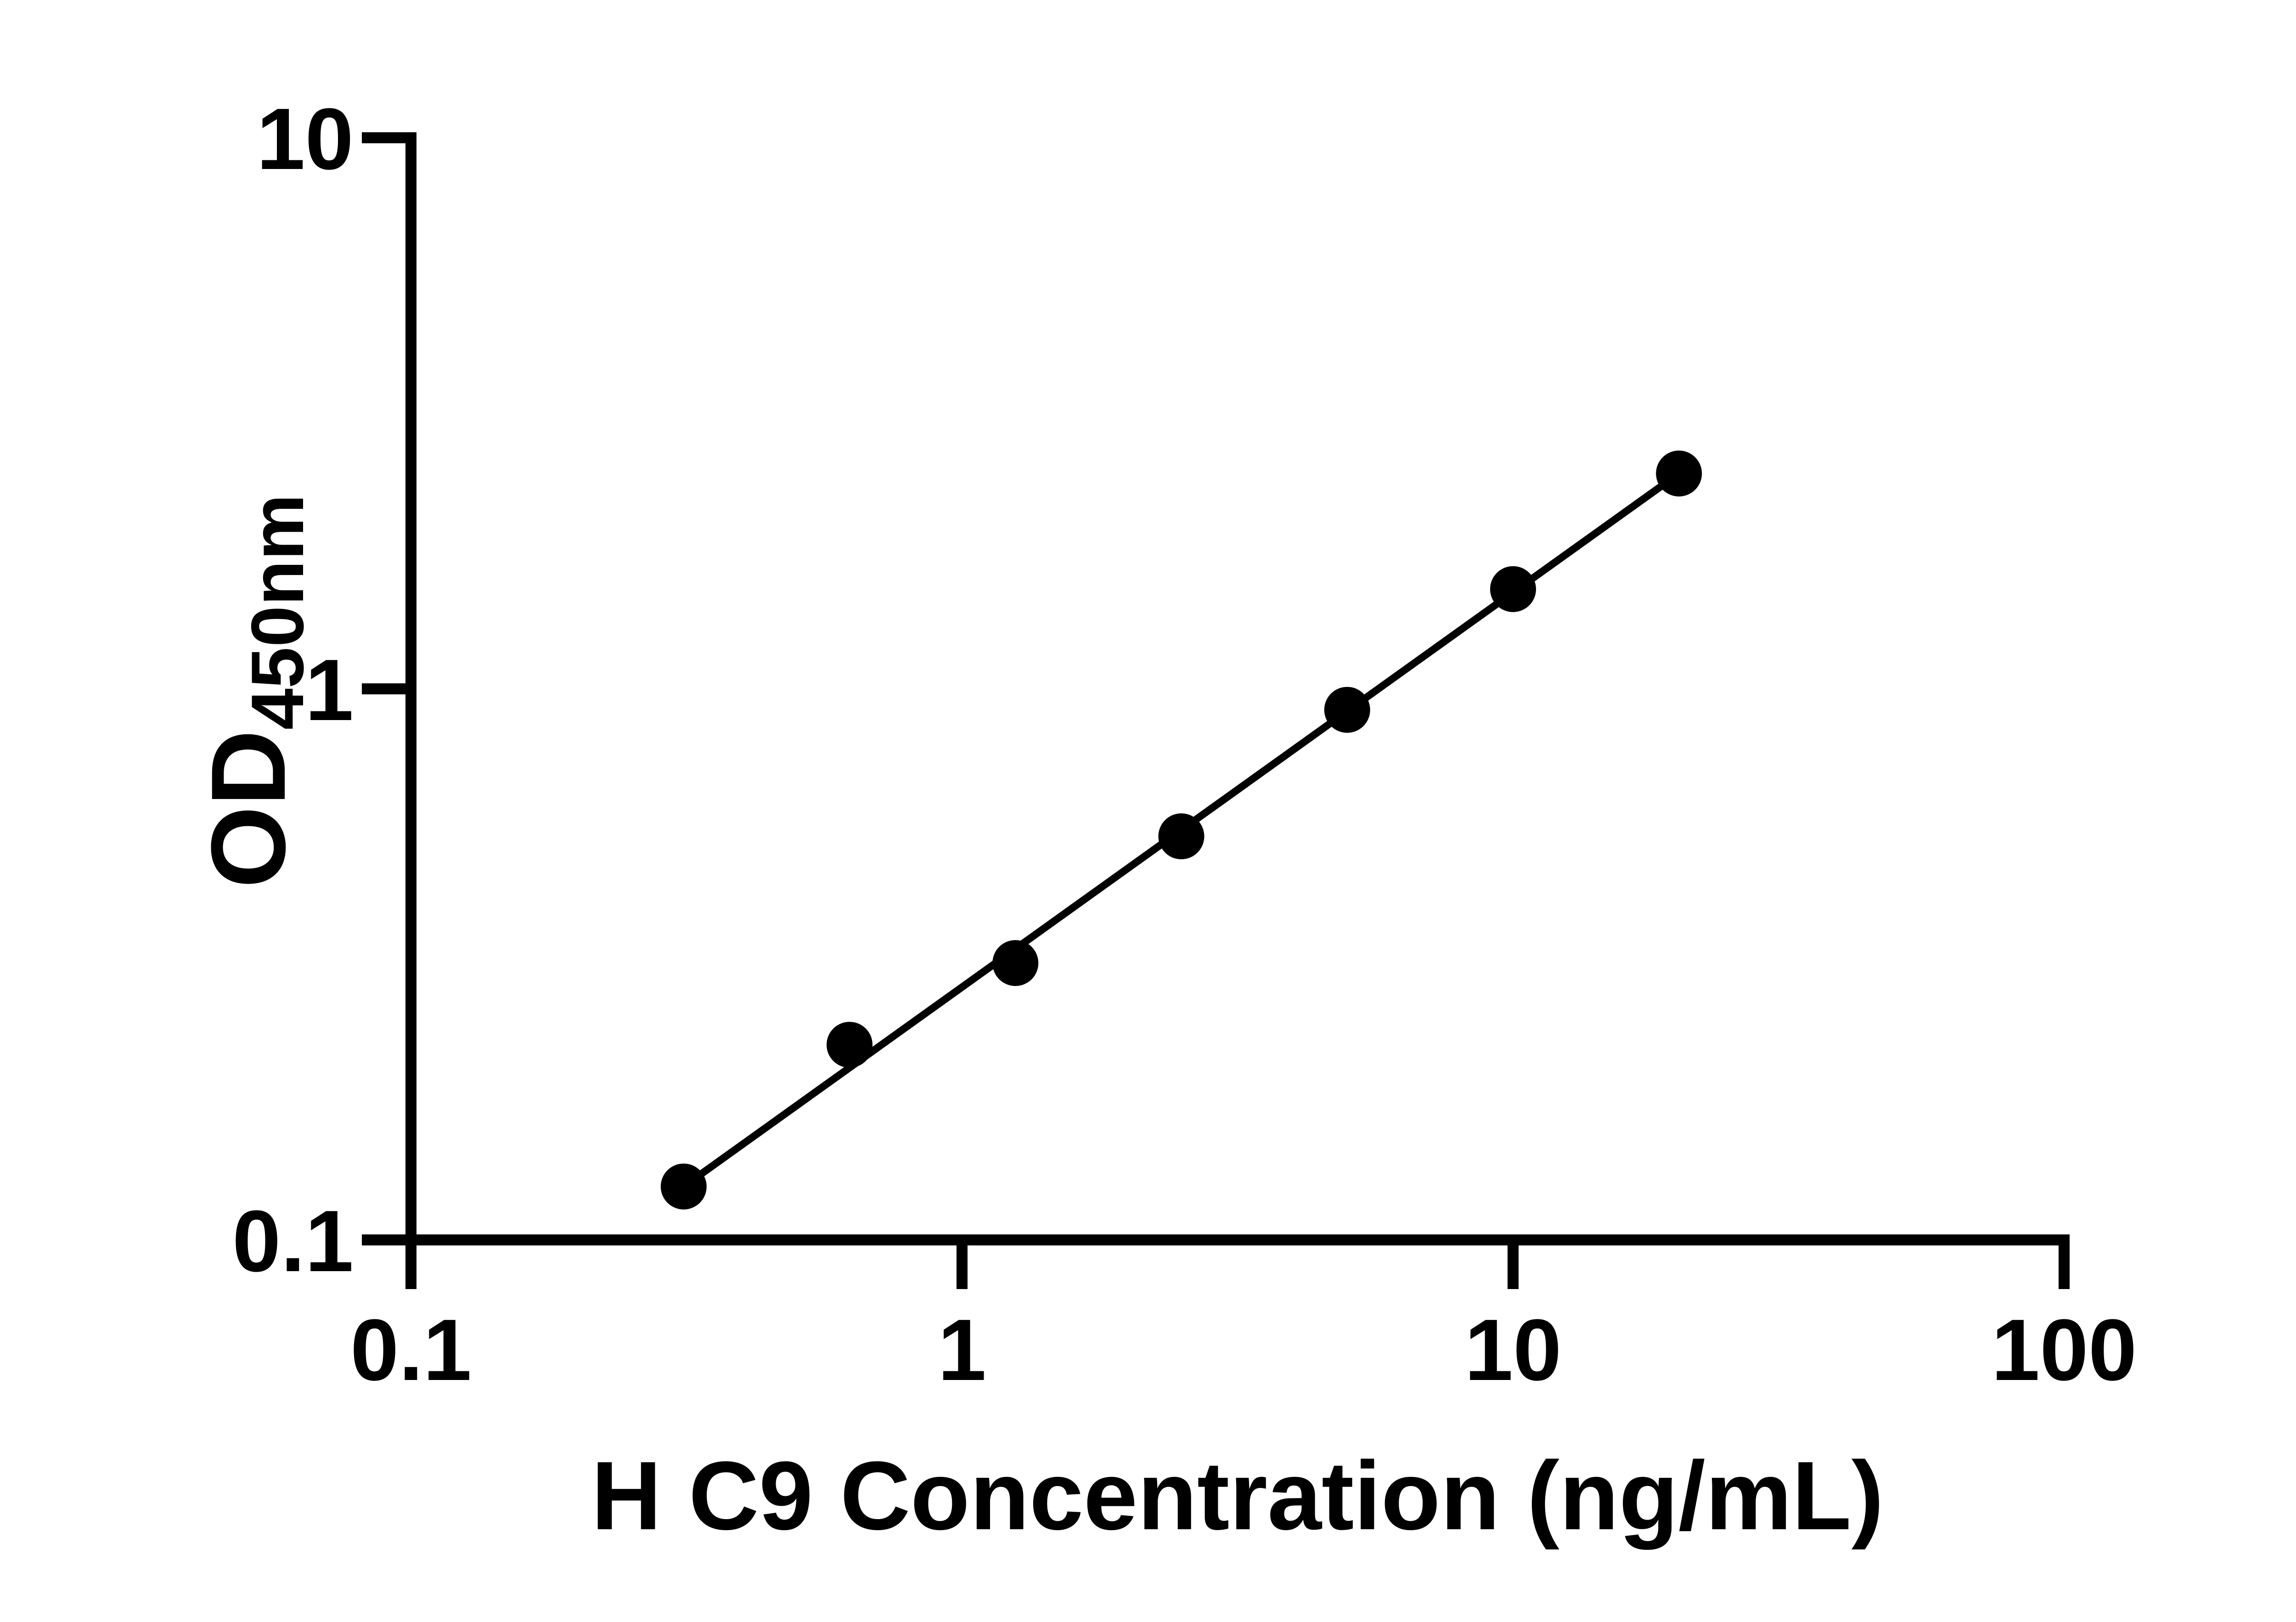 This screenshot has height=1622, width=2296. I want to click on x-tick-label: 0.1, so click(411, 1350).